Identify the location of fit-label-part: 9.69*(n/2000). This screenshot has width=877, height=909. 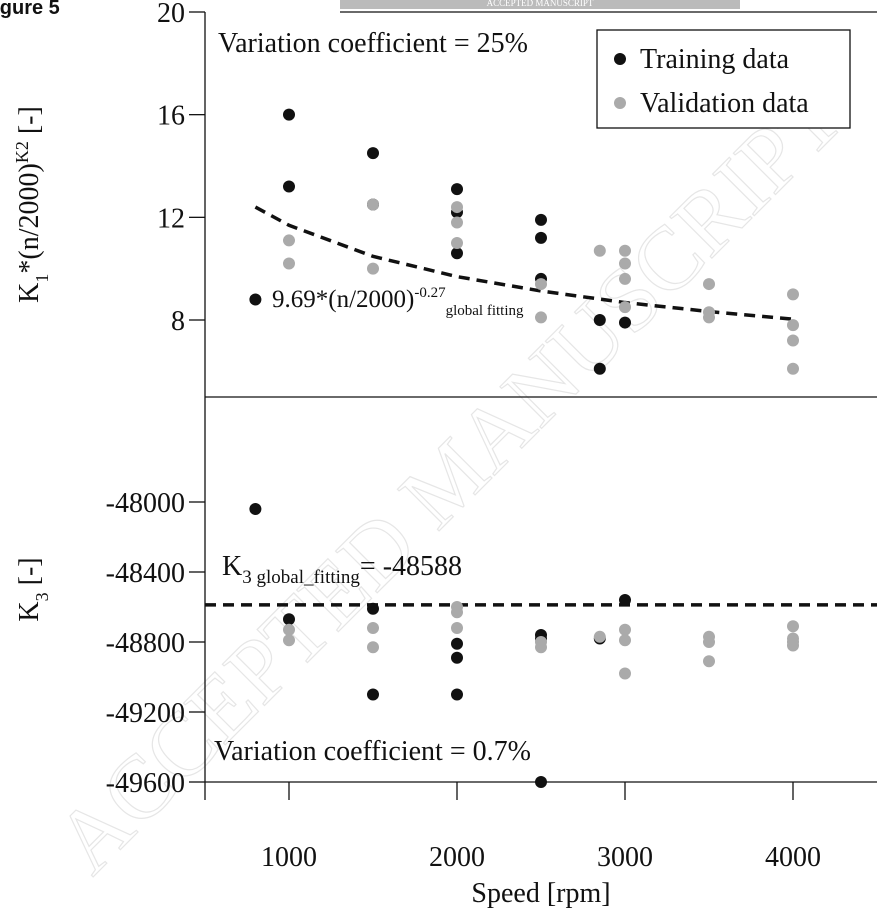
(343, 299).